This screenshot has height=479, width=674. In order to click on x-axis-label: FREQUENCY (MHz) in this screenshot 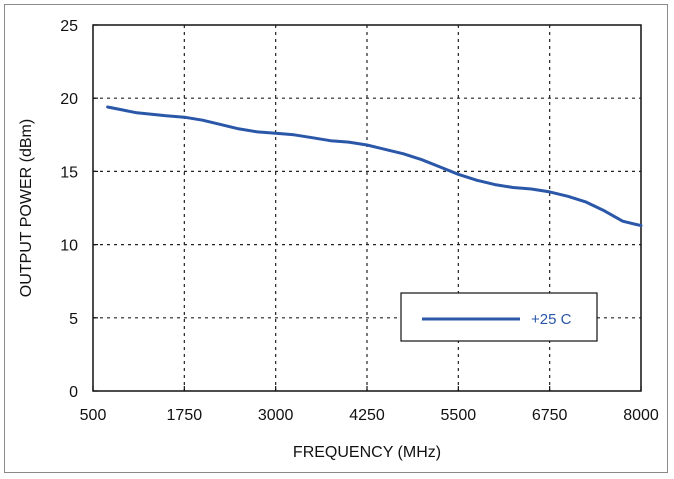, I will do `click(367, 452)`.